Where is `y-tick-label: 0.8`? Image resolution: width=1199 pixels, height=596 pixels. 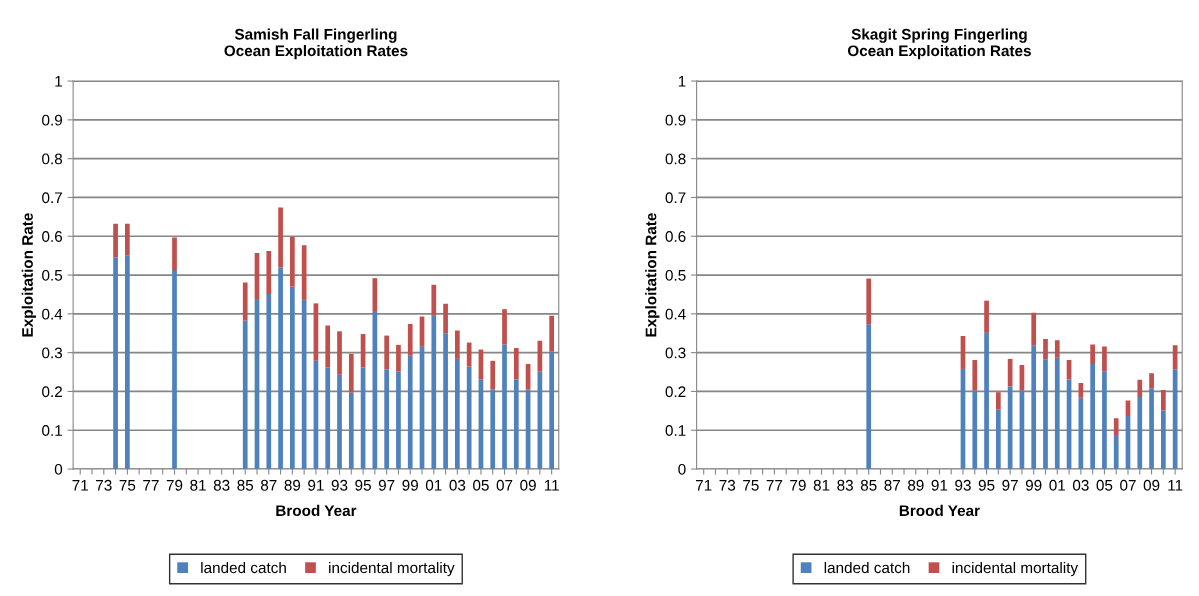
y-tick-label: 0.8 is located at coordinates (52, 159).